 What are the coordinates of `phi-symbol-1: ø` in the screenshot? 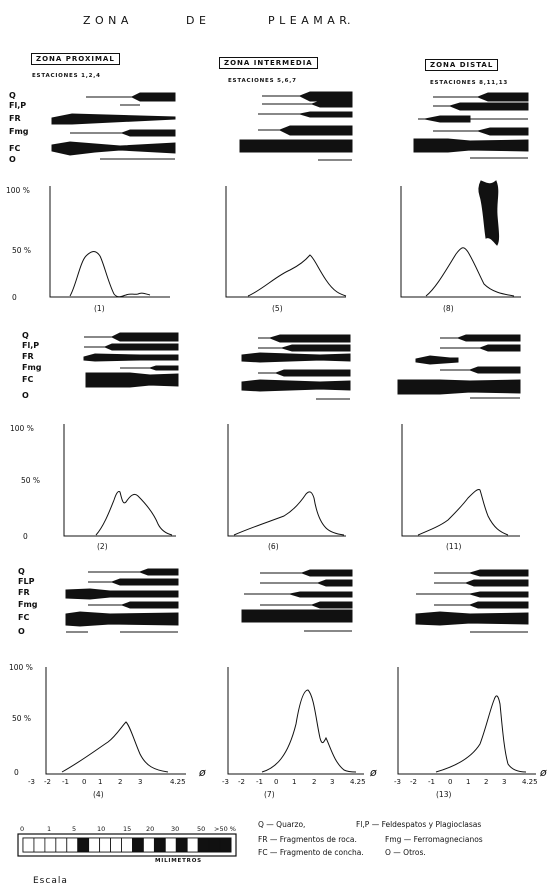 It's located at (202, 772).